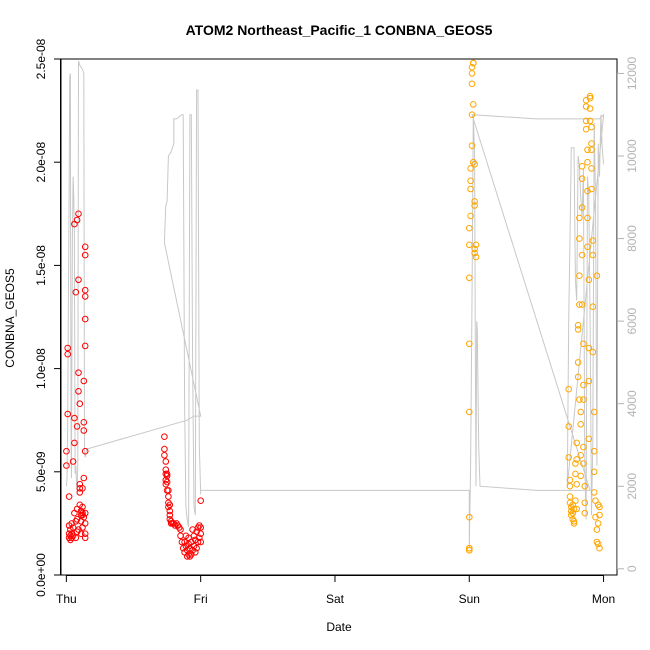 This screenshot has height=650, width=650. Describe the element at coordinates (632, 568) in the screenshot. I see `y2-tick-label: 0` at that location.